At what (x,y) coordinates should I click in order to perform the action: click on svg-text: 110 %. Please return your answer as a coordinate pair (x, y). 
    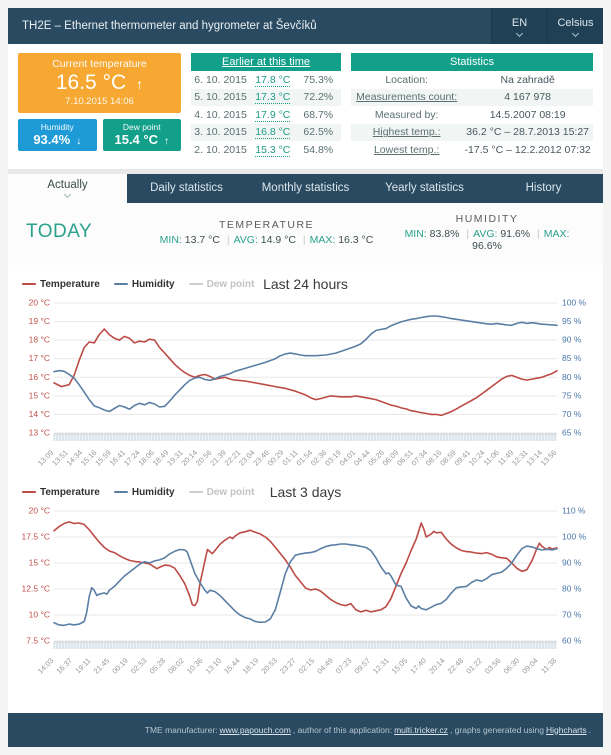
    Looking at the image, I should click on (574, 510).